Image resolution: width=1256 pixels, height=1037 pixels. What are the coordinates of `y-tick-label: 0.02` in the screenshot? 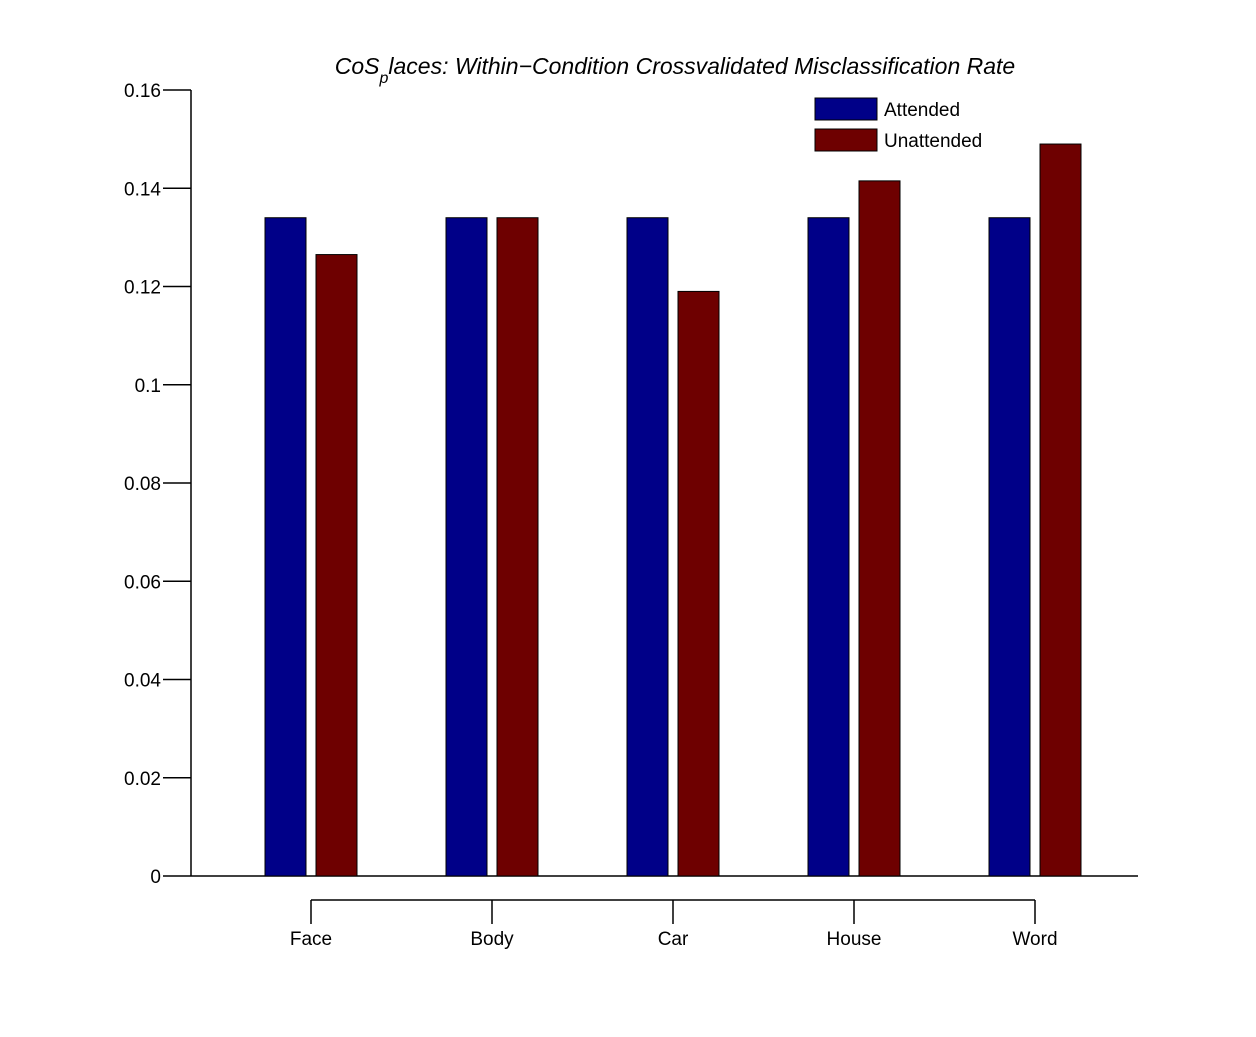 It's located at (142, 779).